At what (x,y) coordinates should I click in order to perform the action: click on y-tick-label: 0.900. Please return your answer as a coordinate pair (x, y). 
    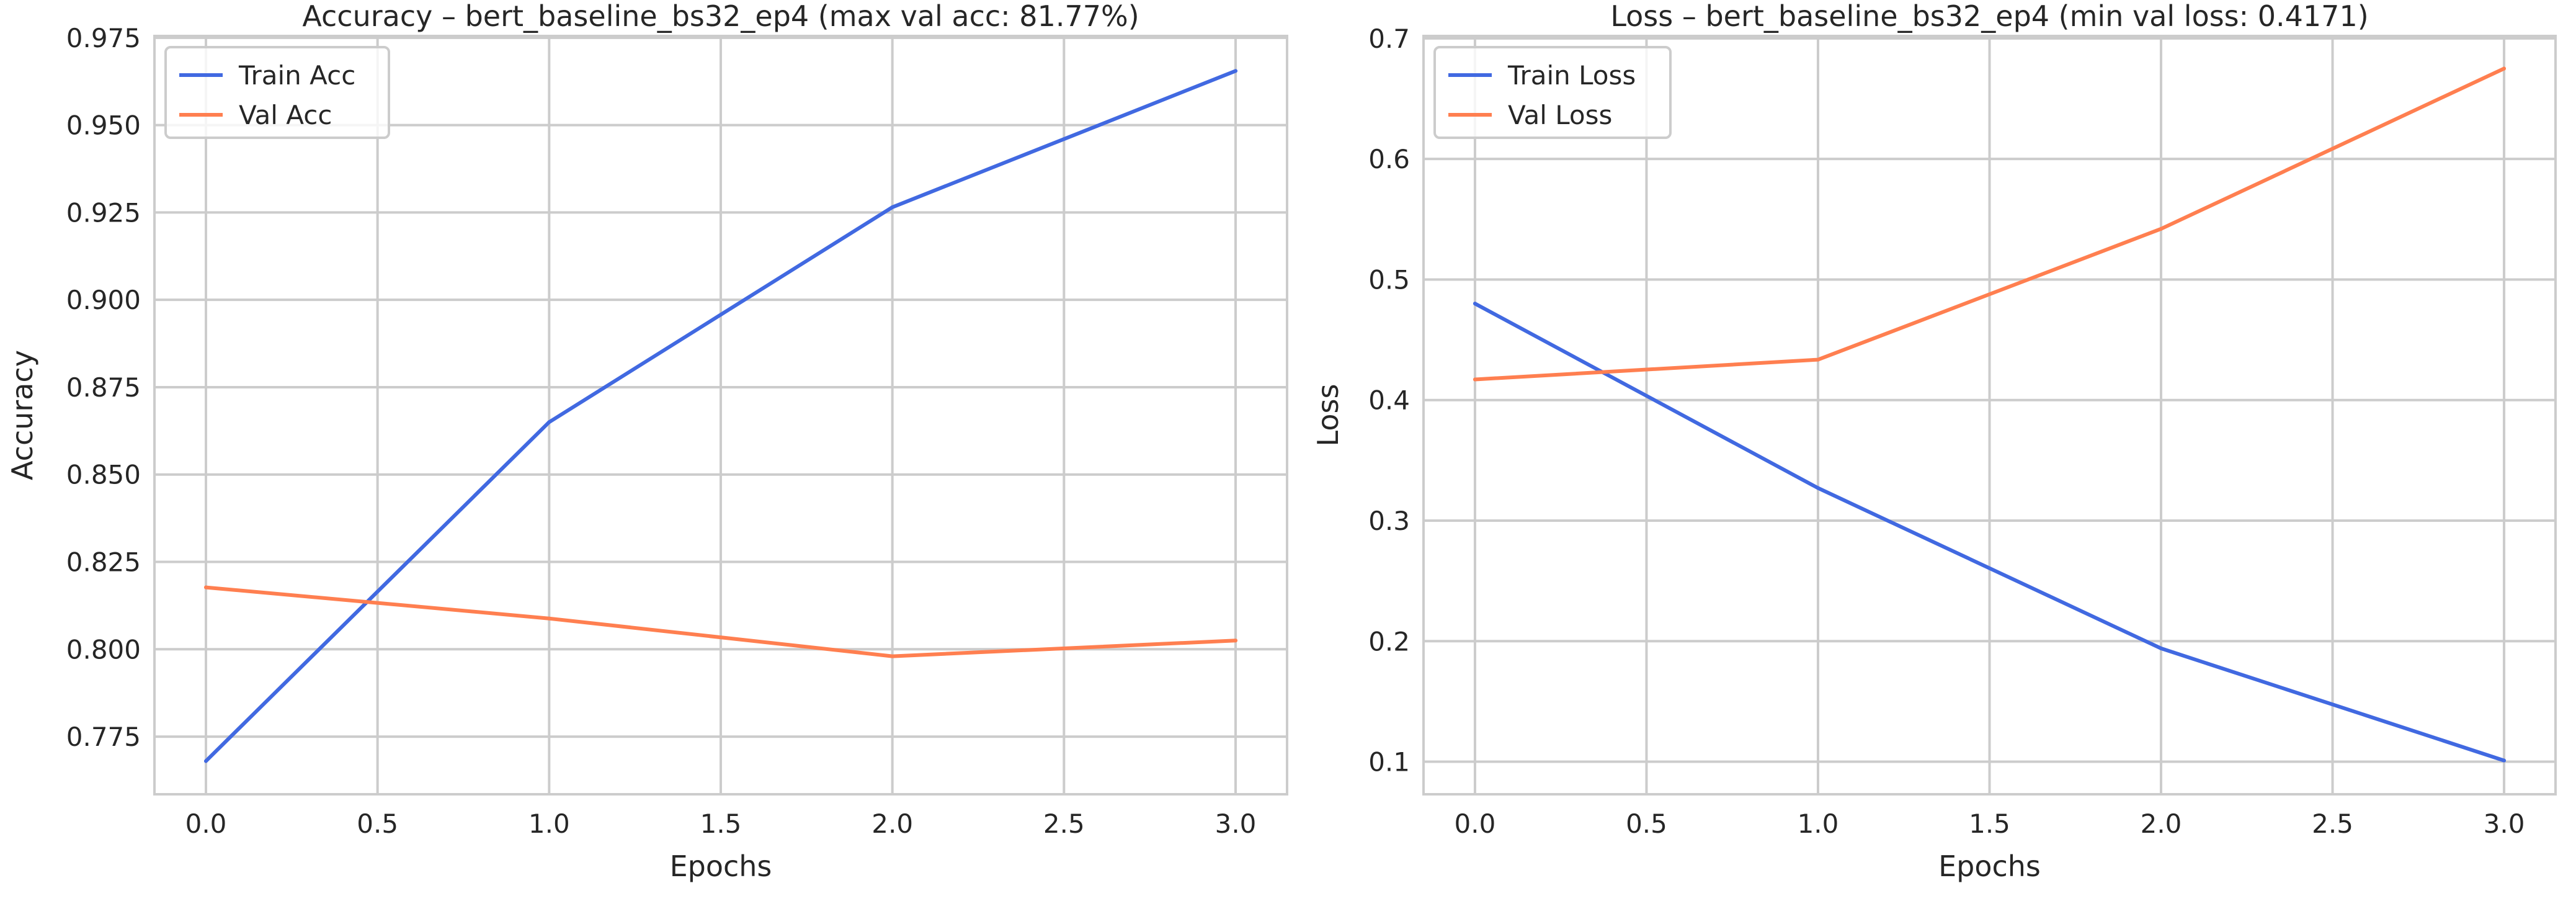
    Looking at the image, I should click on (103, 300).